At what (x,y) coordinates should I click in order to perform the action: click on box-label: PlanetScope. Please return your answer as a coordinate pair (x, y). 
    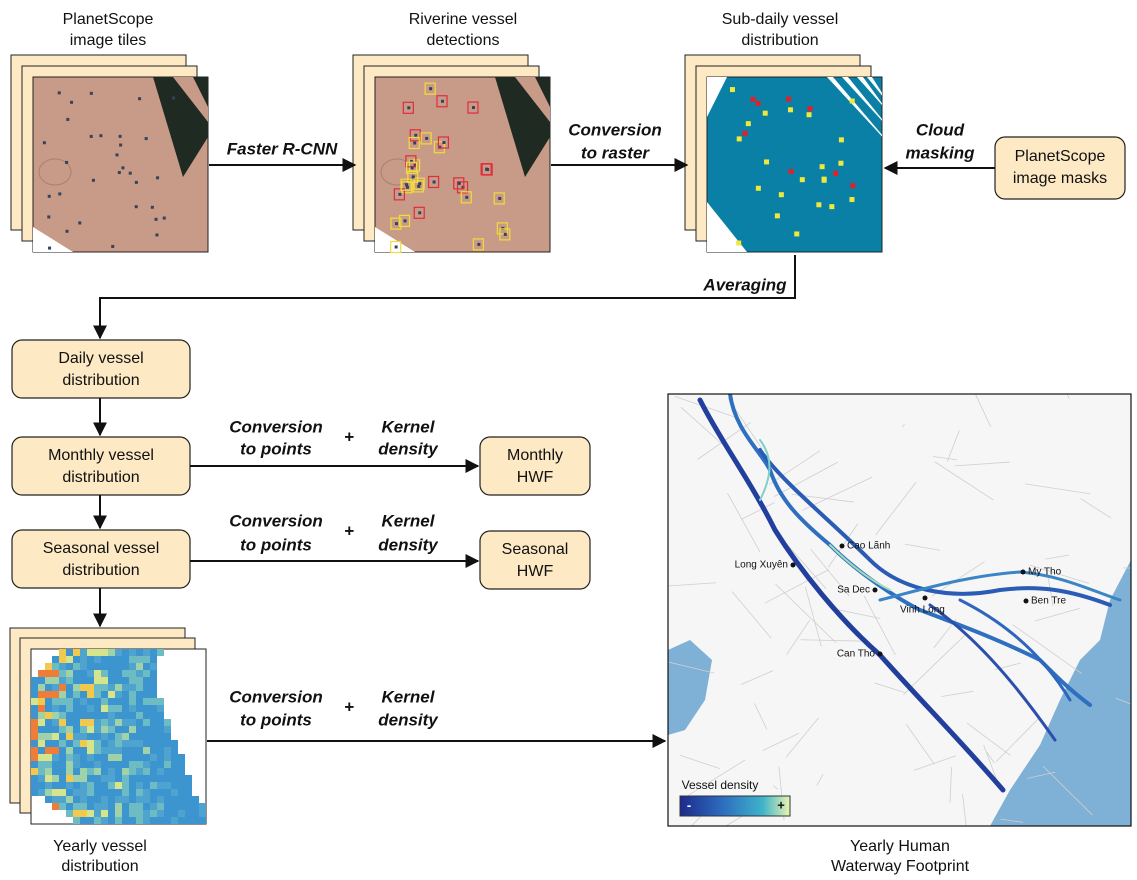
    Looking at the image, I should click on (1060, 156).